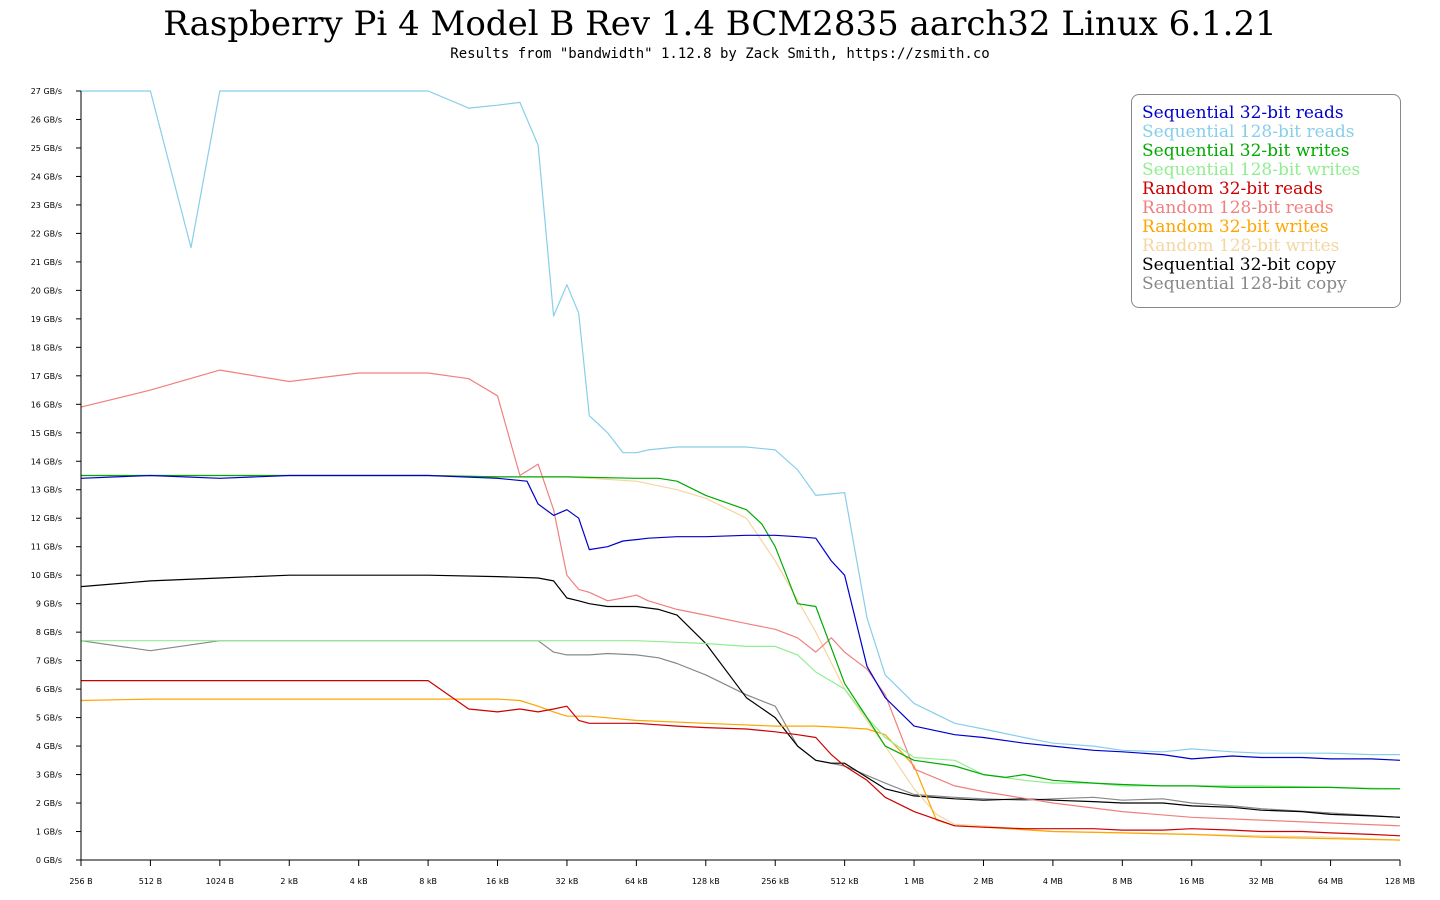 The height and width of the screenshot is (900, 1440). I want to click on x-tick-label: 2 kB, so click(289, 881).